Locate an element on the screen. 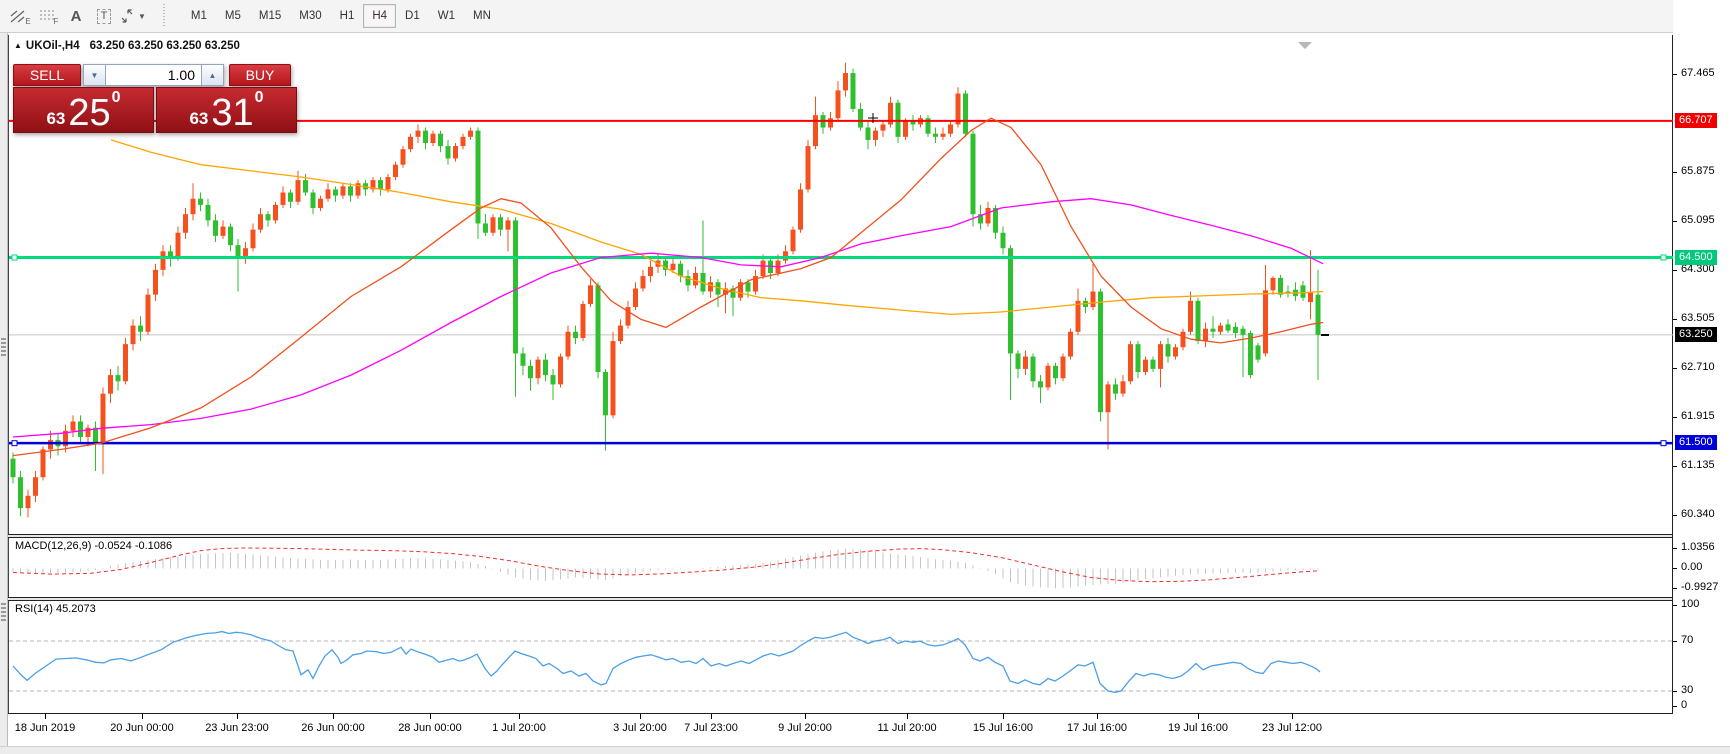  macd-chart is located at coordinates (841, 567).